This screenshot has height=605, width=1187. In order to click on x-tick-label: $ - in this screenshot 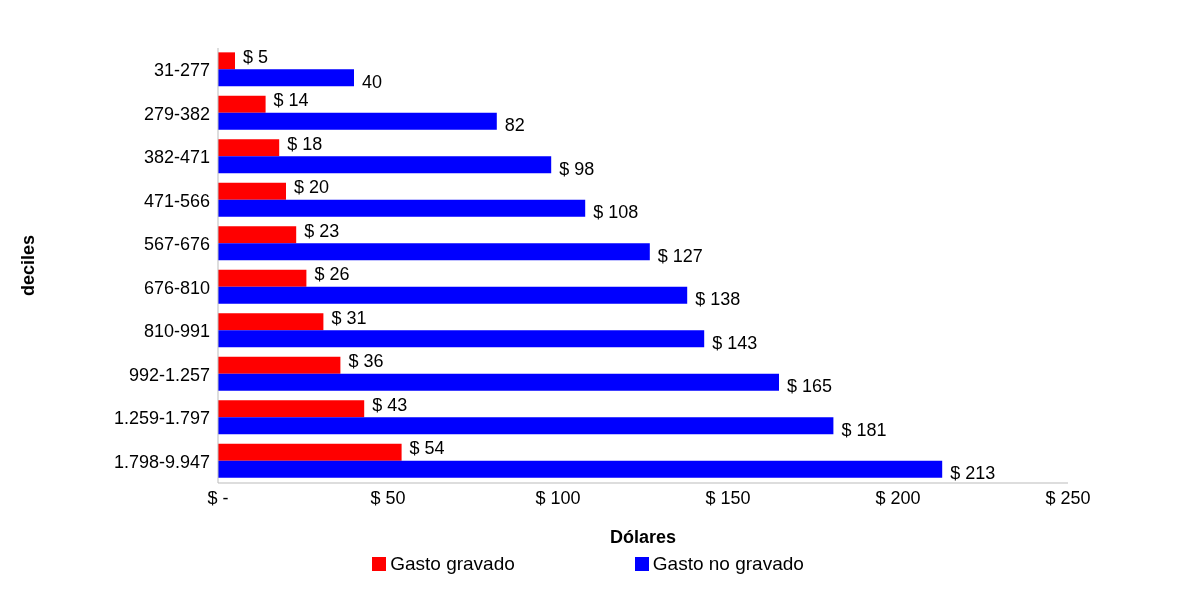, I will do `click(218, 497)`.